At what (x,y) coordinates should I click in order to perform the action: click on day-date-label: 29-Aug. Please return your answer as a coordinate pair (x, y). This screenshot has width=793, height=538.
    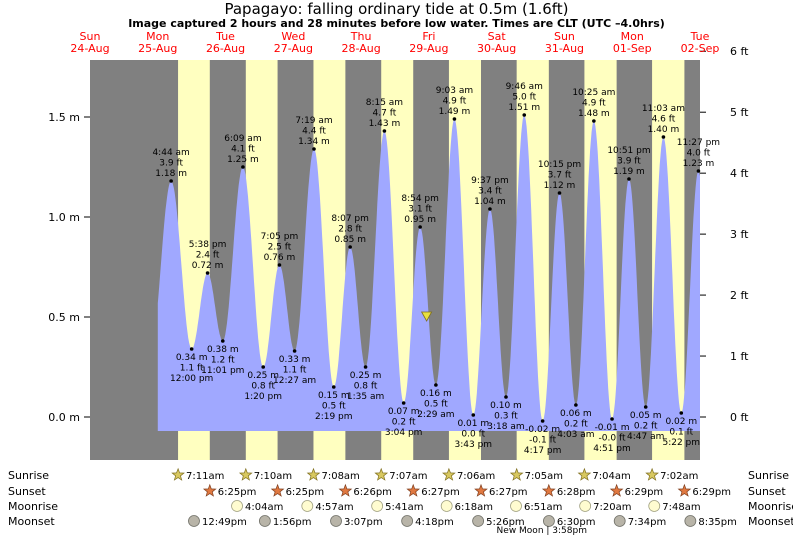
    Looking at the image, I should click on (428, 48).